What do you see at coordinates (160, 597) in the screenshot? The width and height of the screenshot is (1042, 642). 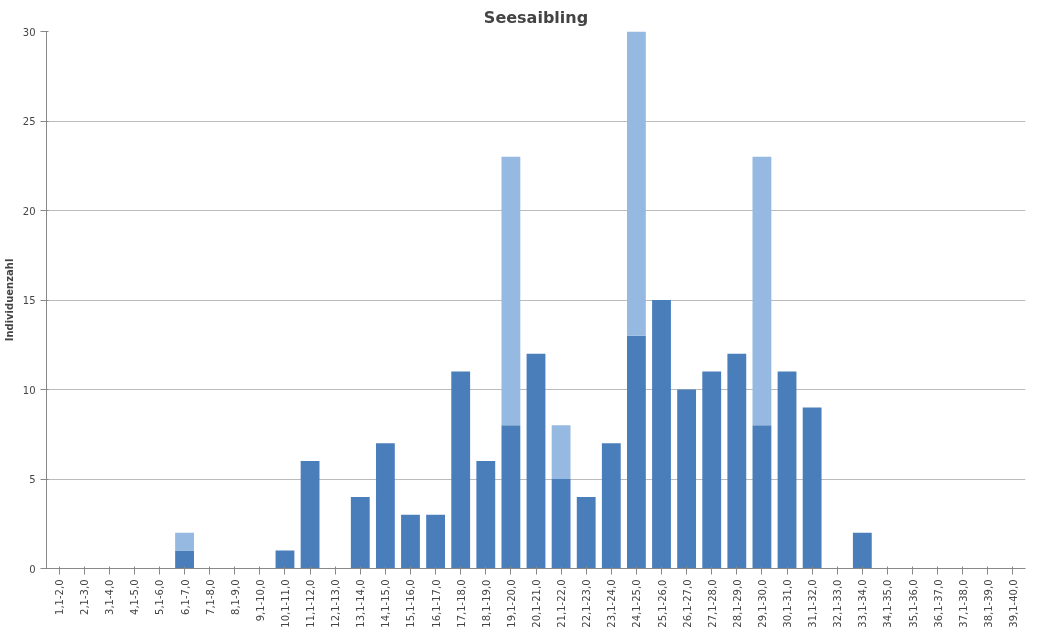 I see `x-tick-label: 5,1-6,0` at bounding box center [160, 597].